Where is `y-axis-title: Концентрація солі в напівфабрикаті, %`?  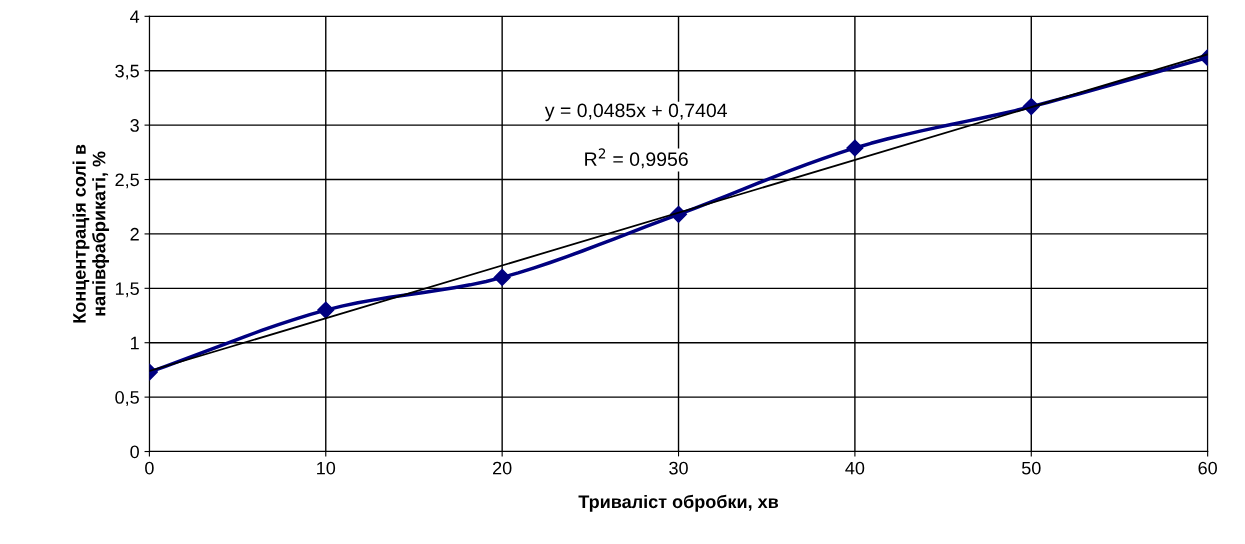
y-axis-title: Концентрація солі в напівфабрикаті, % is located at coordinates (91, 233).